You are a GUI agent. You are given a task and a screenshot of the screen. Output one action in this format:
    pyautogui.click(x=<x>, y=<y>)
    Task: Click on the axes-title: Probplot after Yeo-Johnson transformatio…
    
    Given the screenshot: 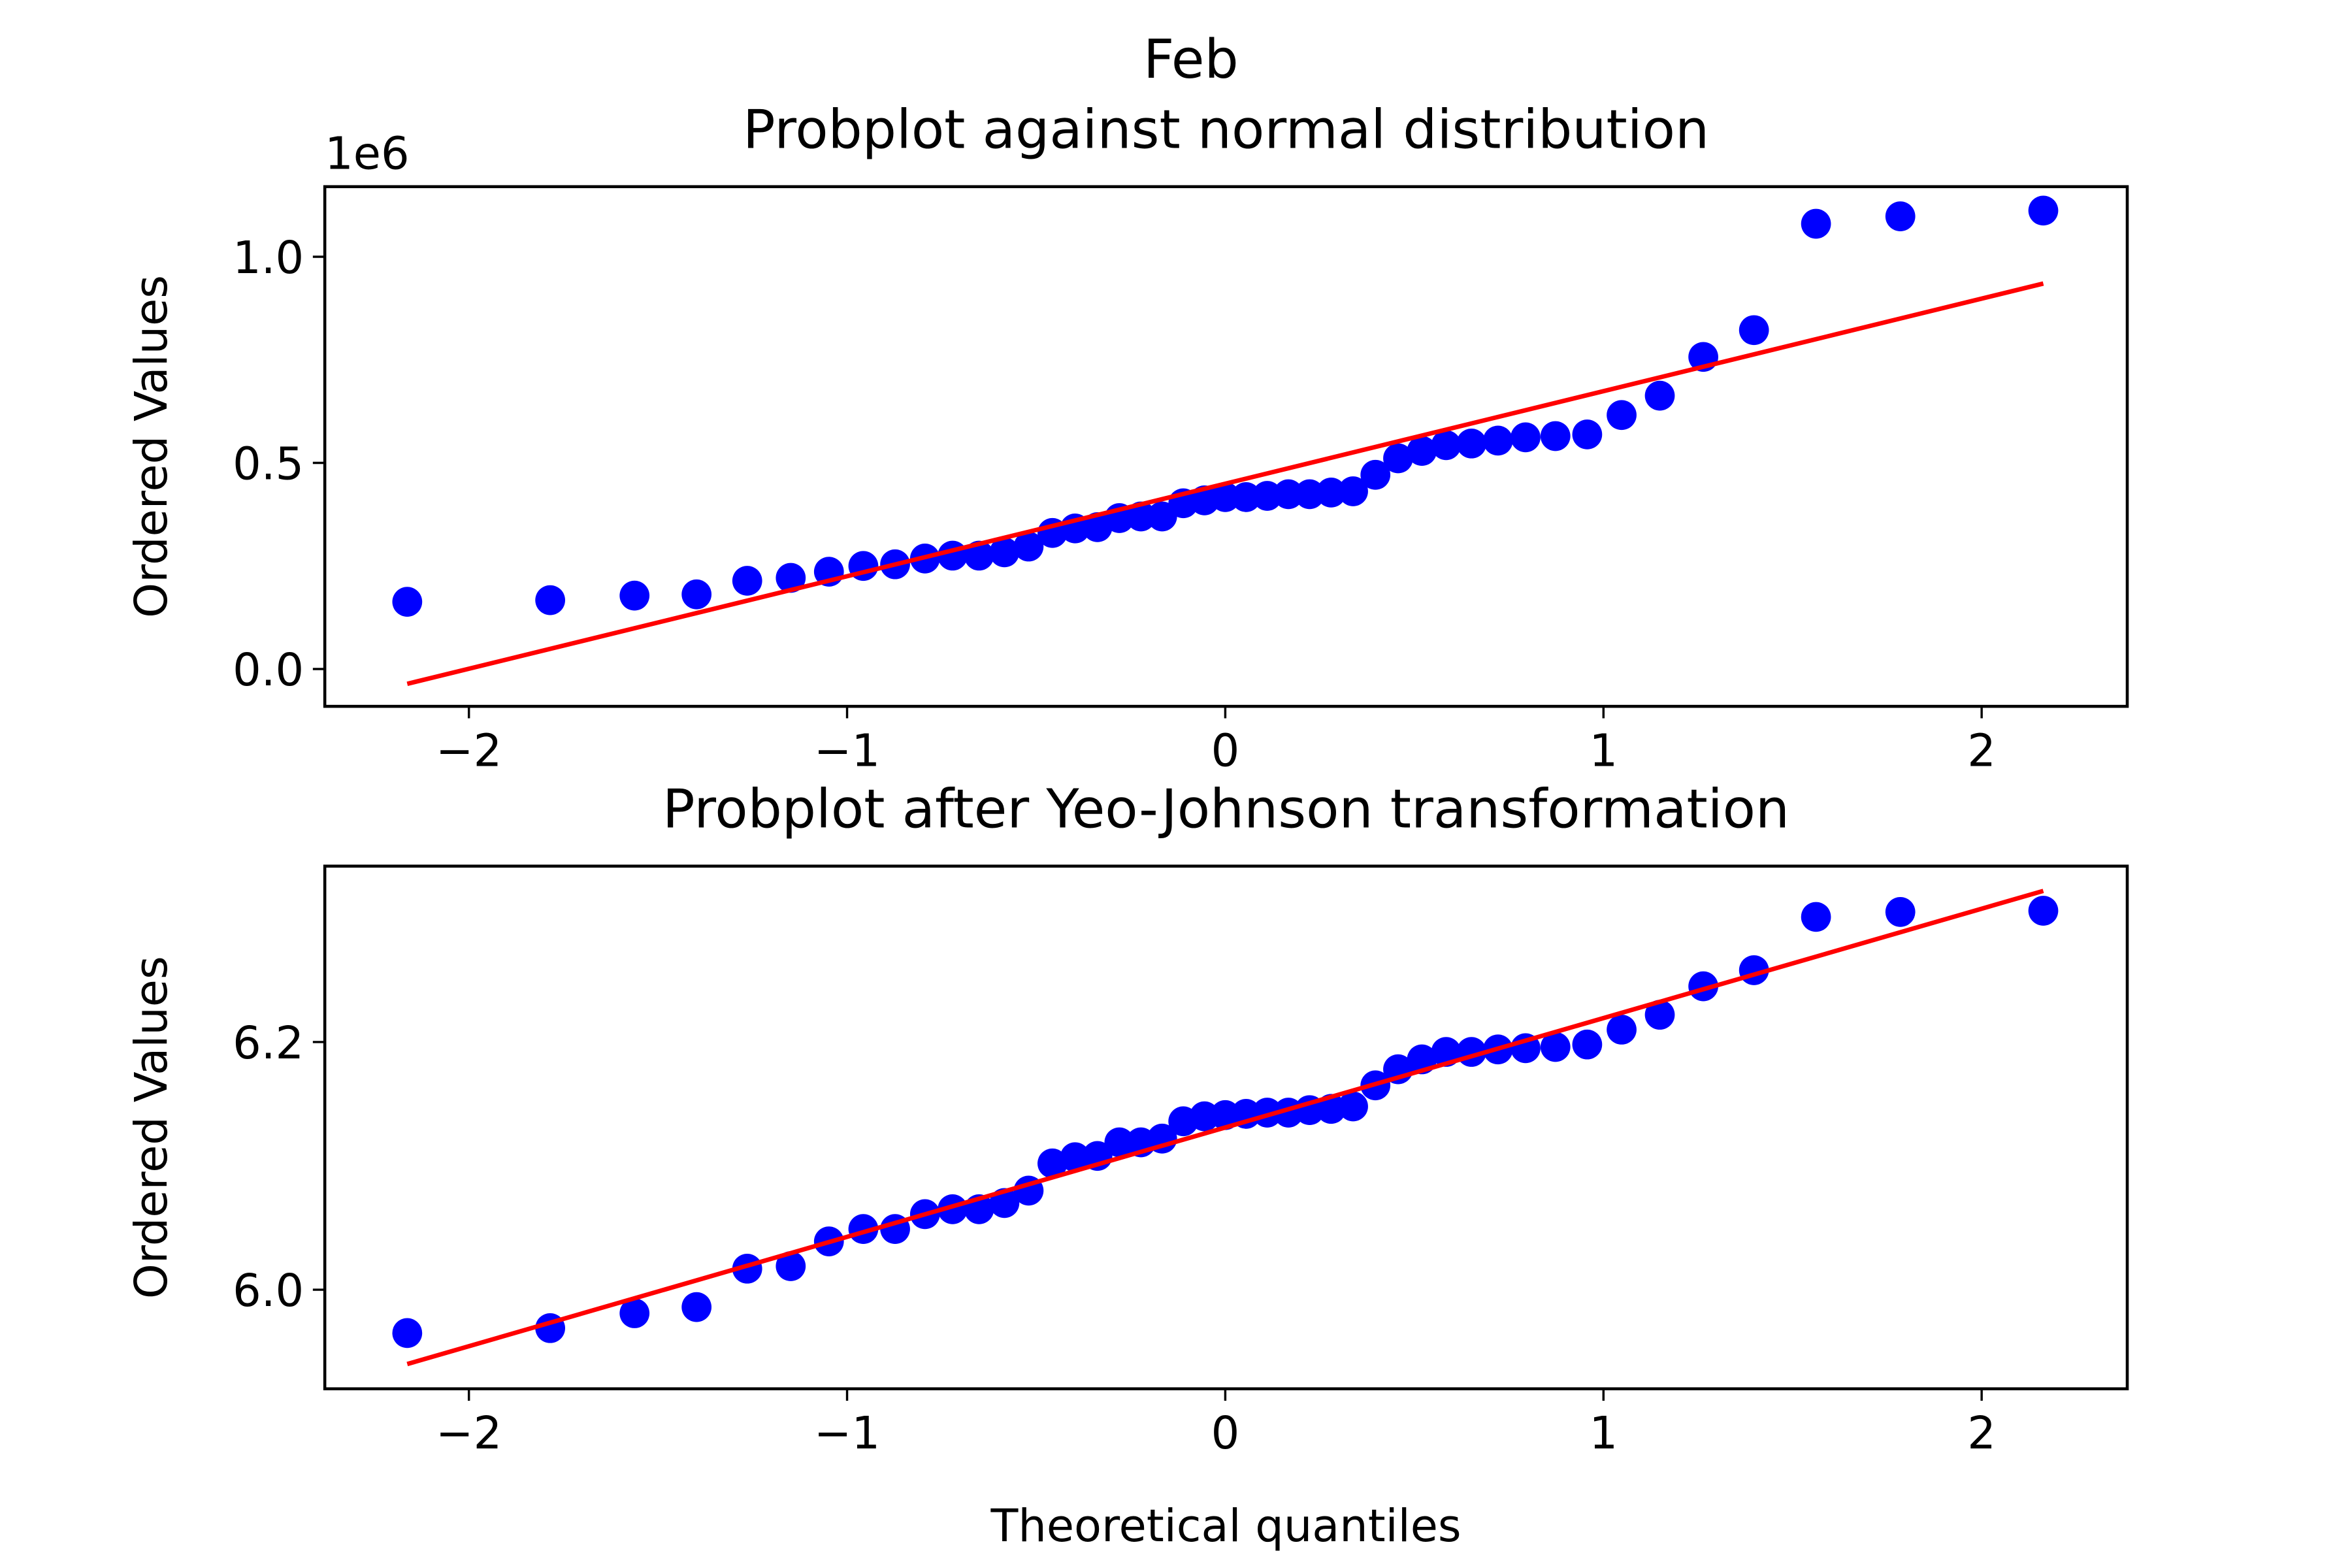 What is the action you would take?
    pyautogui.click(x=1225, y=809)
    